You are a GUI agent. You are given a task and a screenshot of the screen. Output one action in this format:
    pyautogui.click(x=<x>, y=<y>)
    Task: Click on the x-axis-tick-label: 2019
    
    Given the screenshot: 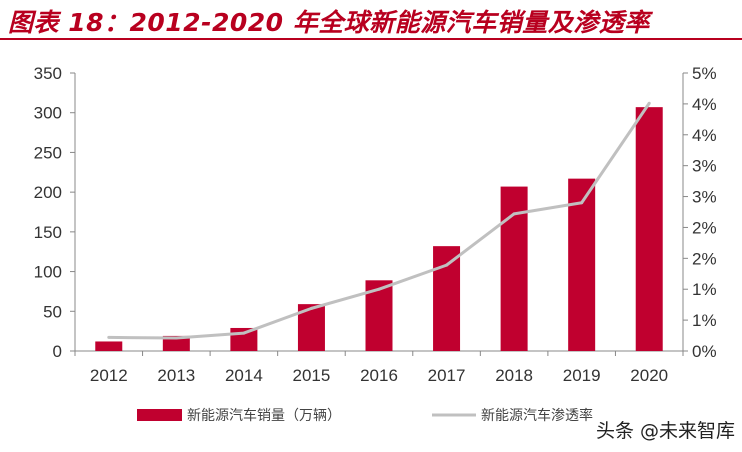 What is the action you would take?
    pyautogui.click(x=582, y=375)
    